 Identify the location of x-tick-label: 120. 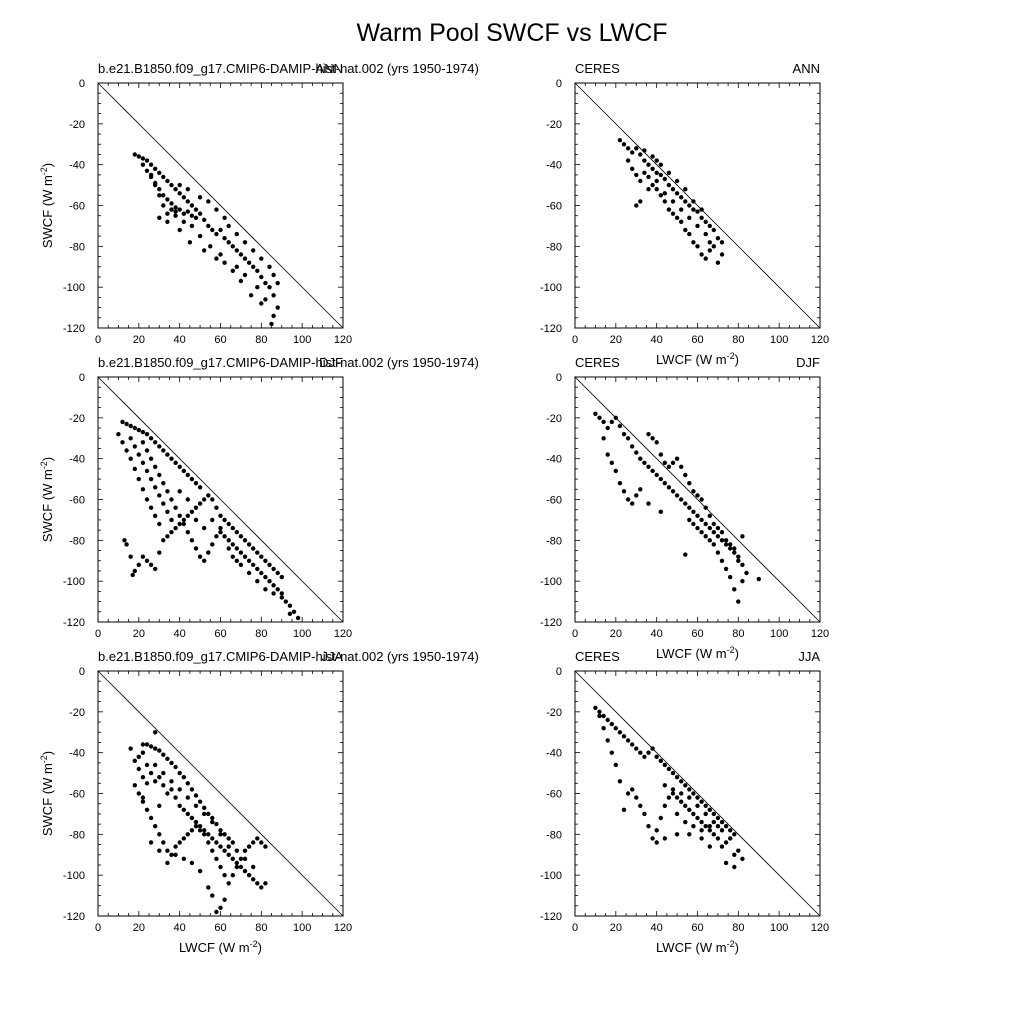
(820, 634).